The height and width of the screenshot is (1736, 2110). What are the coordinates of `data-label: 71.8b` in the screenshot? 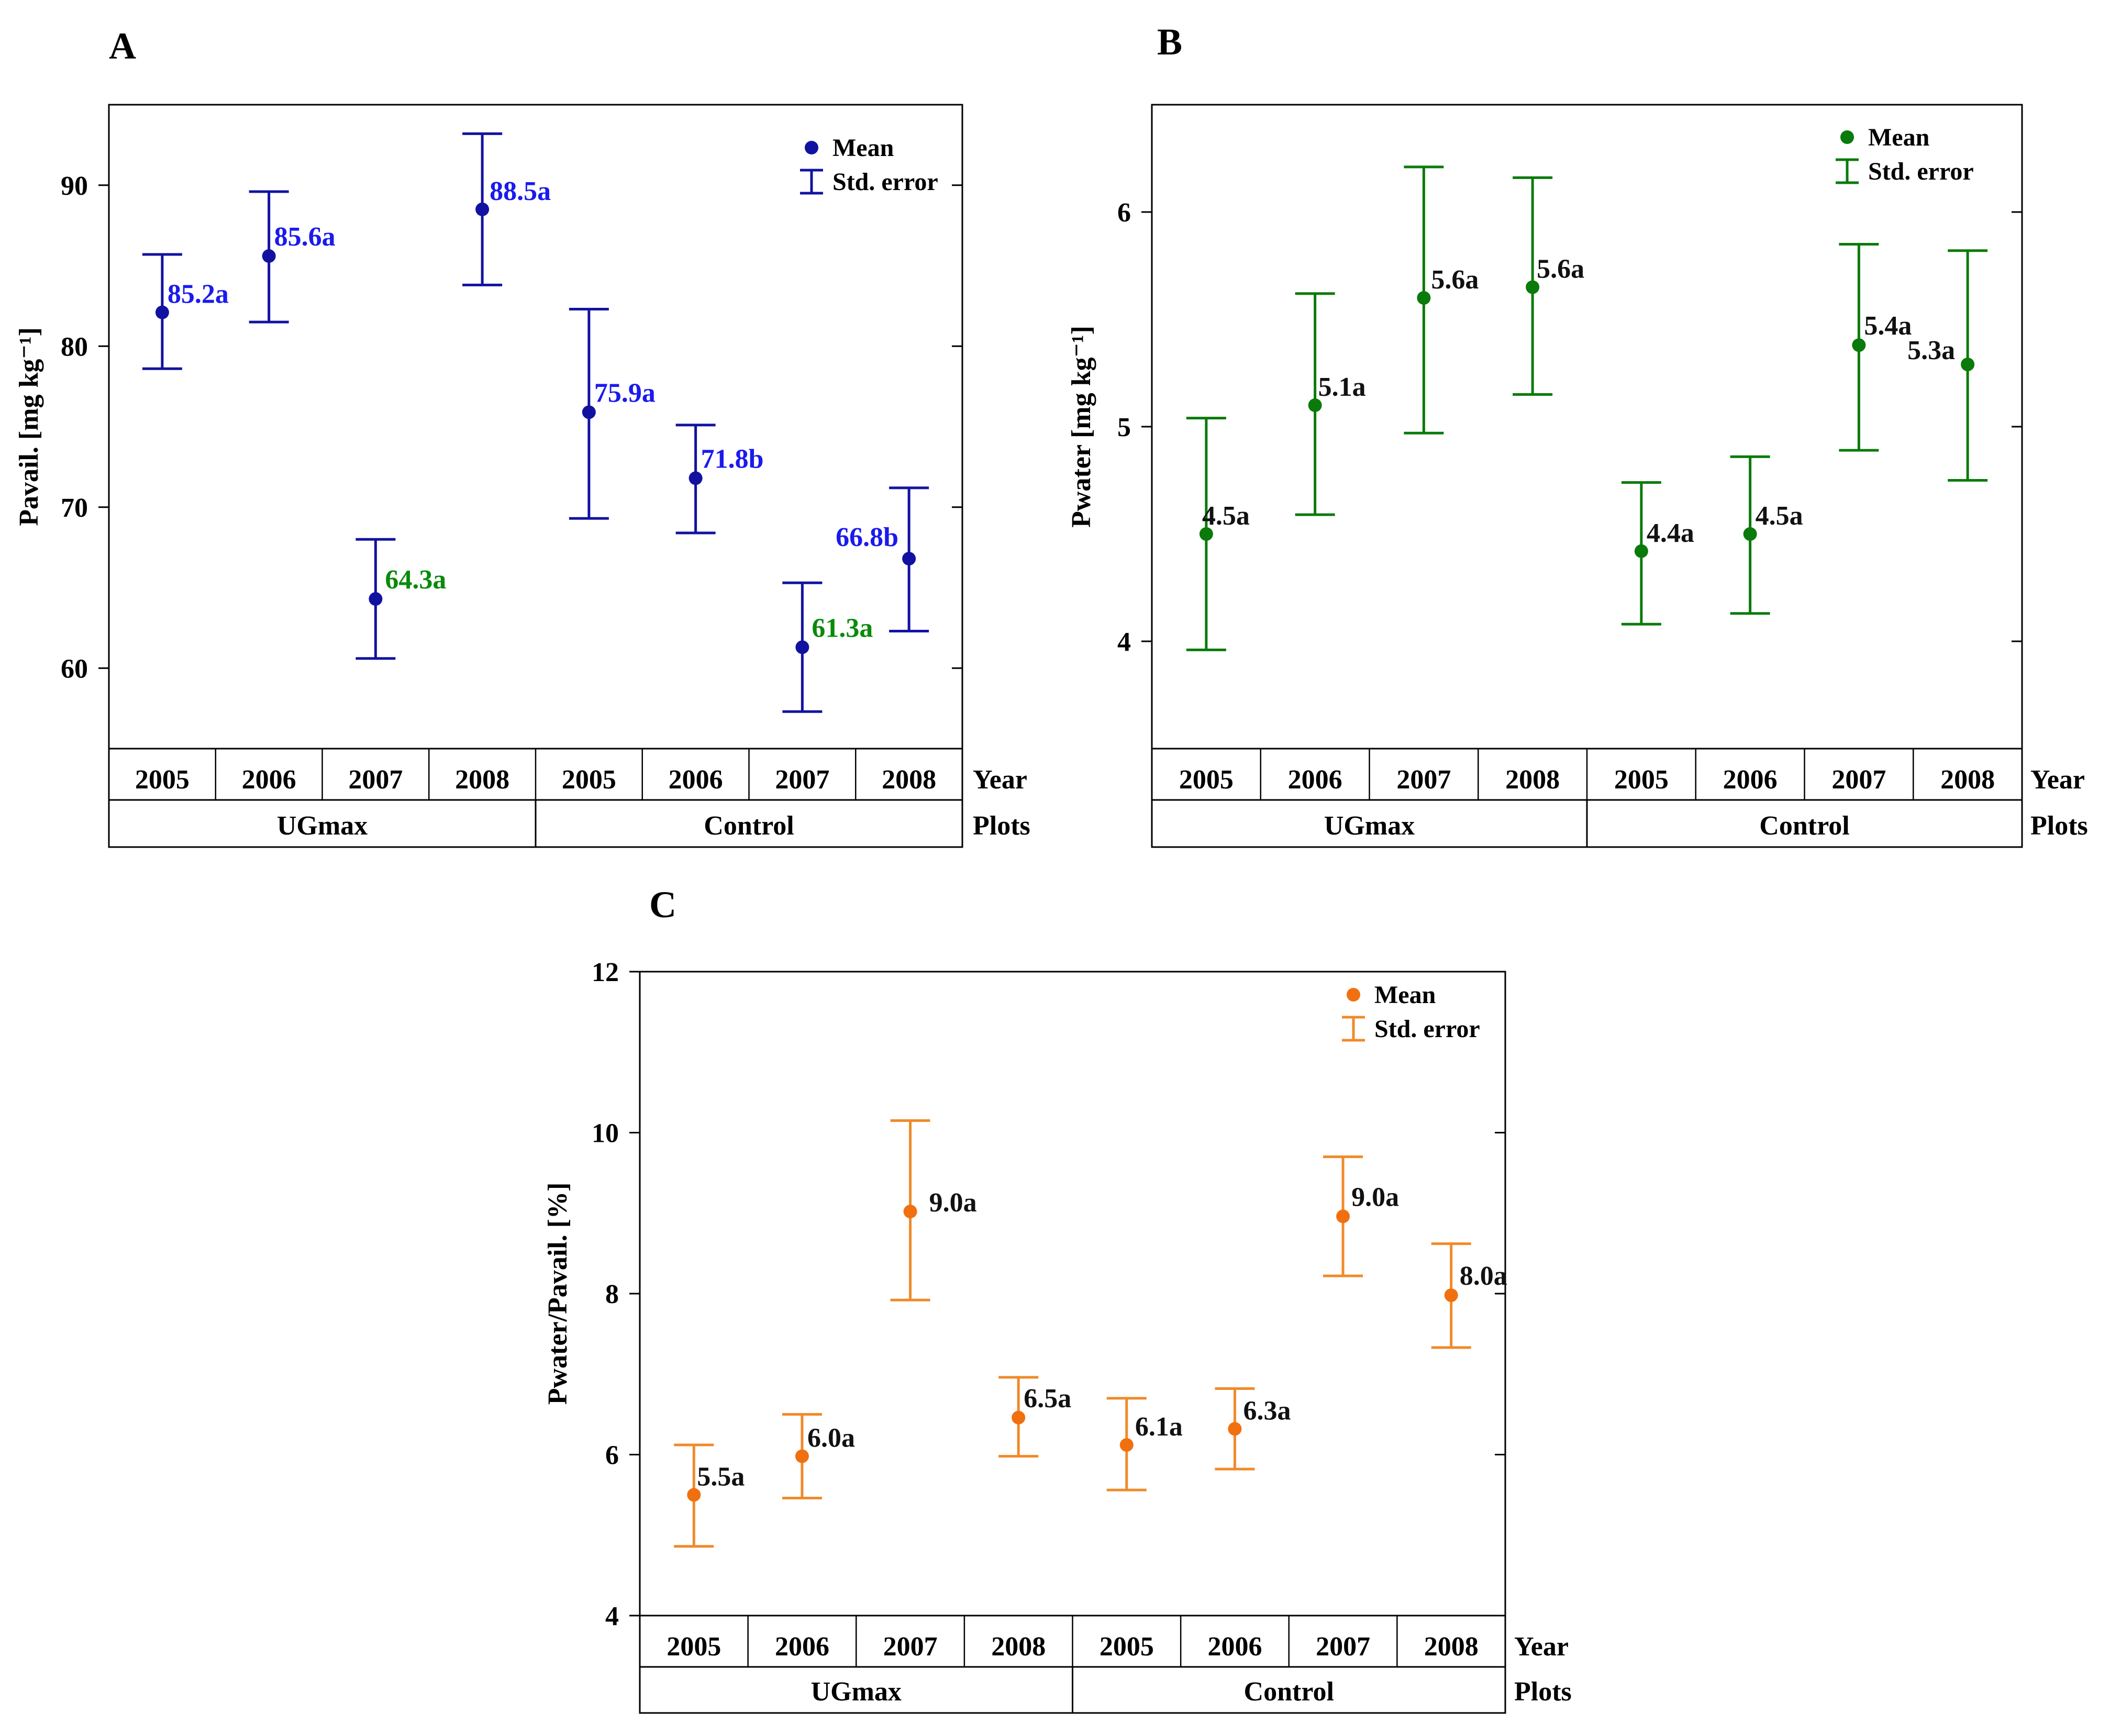 It's located at (732, 459).